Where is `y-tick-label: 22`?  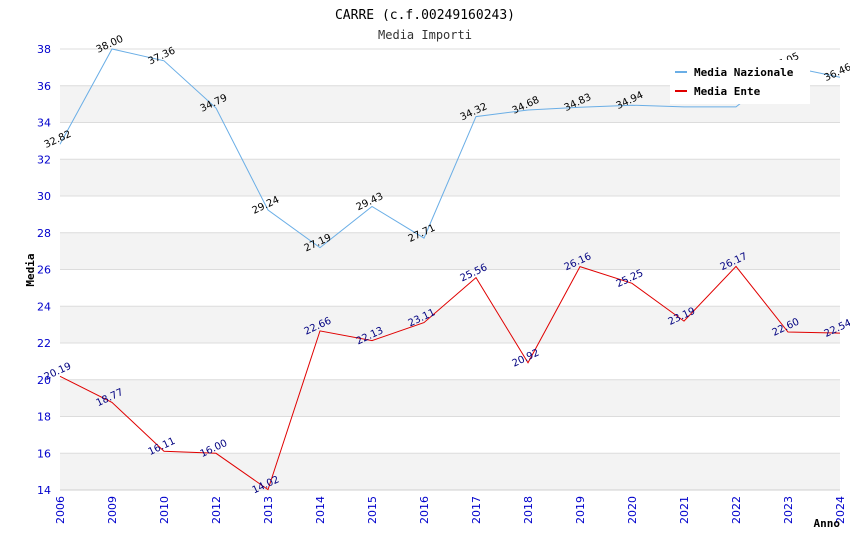
y-tick-label: 22 is located at coordinates (44, 343).